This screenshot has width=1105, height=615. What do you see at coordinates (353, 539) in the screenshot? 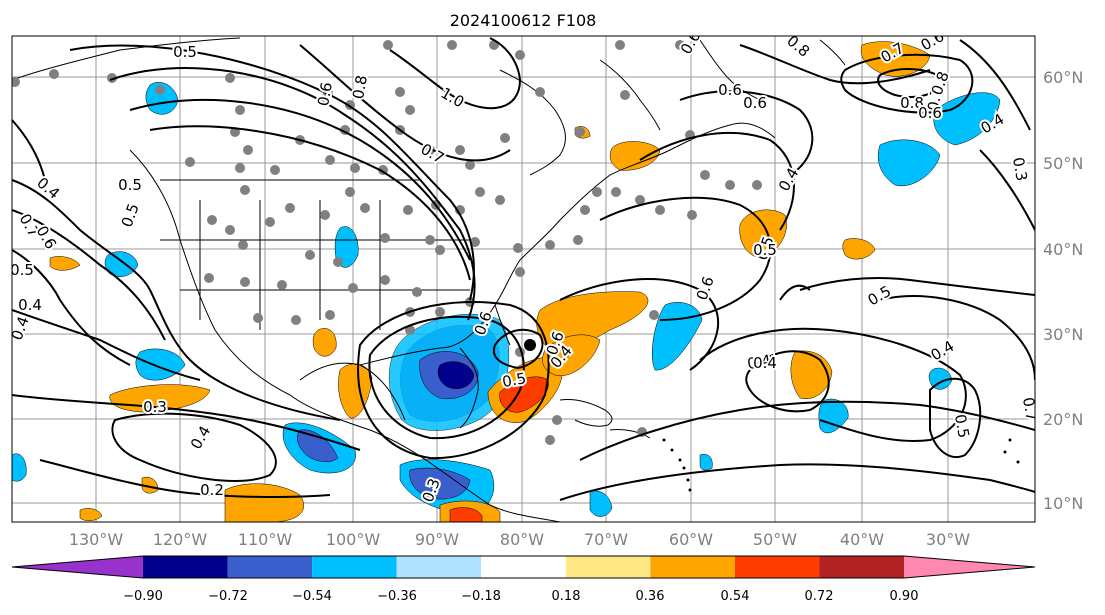
I see `longitude-label: 100°W` at bounding box center [353, 539].